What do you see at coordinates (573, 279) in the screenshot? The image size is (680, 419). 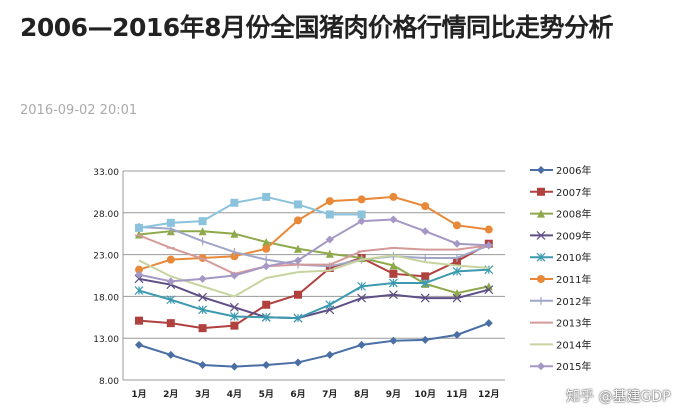 I see `legend-label: 2011年` at bounding box center [573, 279].